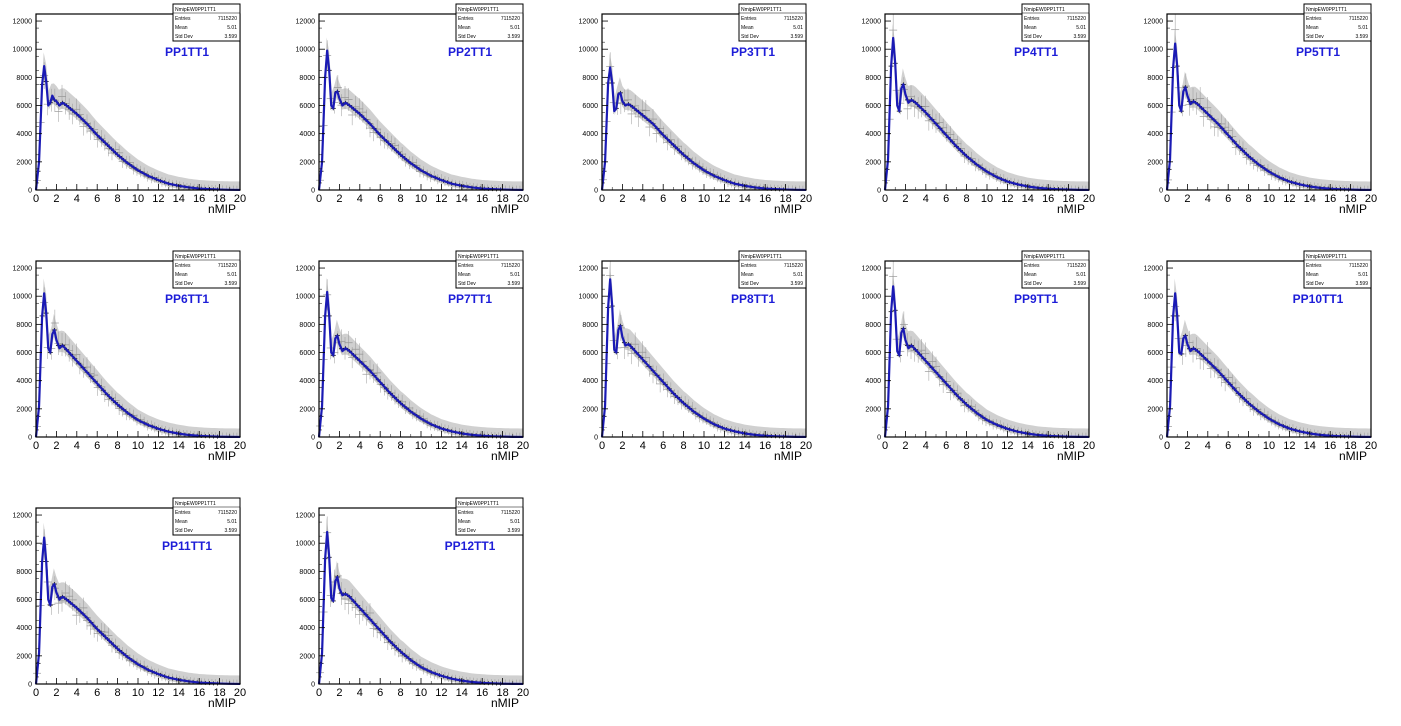 This screenshot has width=1401, height=726. Describe the element at coordinates (704, 446) in the screenshot. I see `x-tick-label: 10` at that location.